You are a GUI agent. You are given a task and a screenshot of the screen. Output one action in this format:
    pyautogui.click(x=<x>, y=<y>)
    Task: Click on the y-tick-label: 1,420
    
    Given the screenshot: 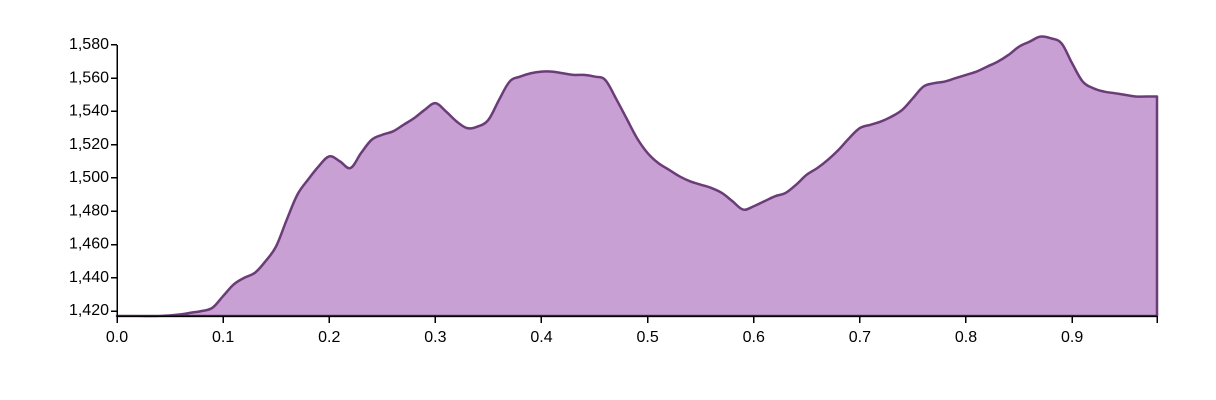 What is the action you would take?
    pyautogui.click(x=89, y=310)
    